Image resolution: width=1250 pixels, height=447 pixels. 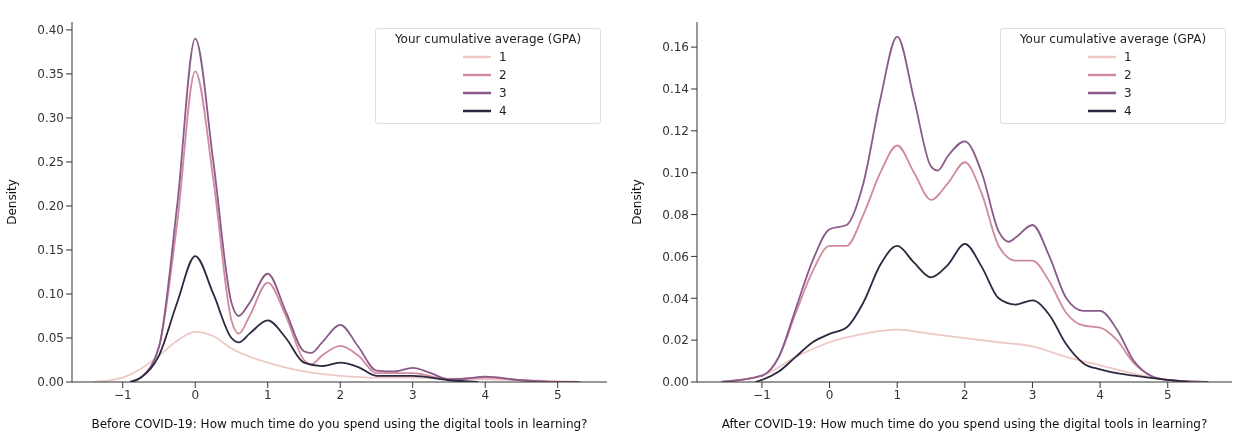 I want to click on y-tick-label: 0.04, so click(x=675, y=298).